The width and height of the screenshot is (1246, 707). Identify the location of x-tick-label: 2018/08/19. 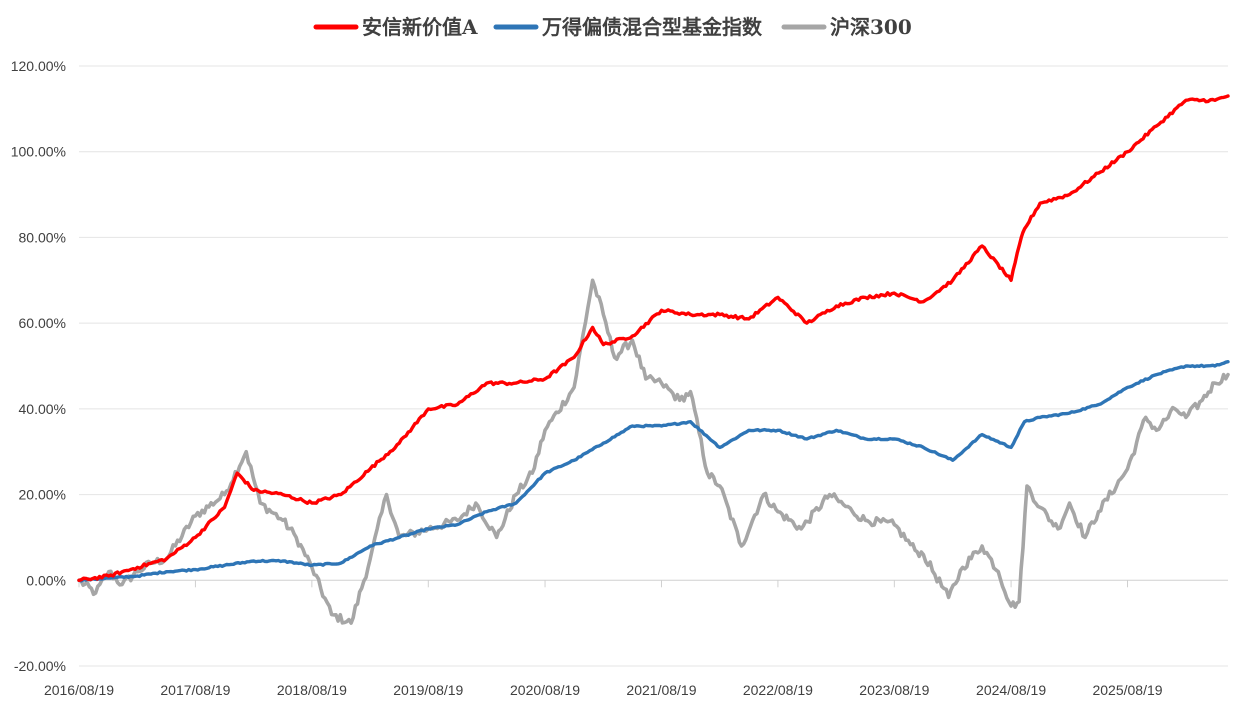
(312, 690).